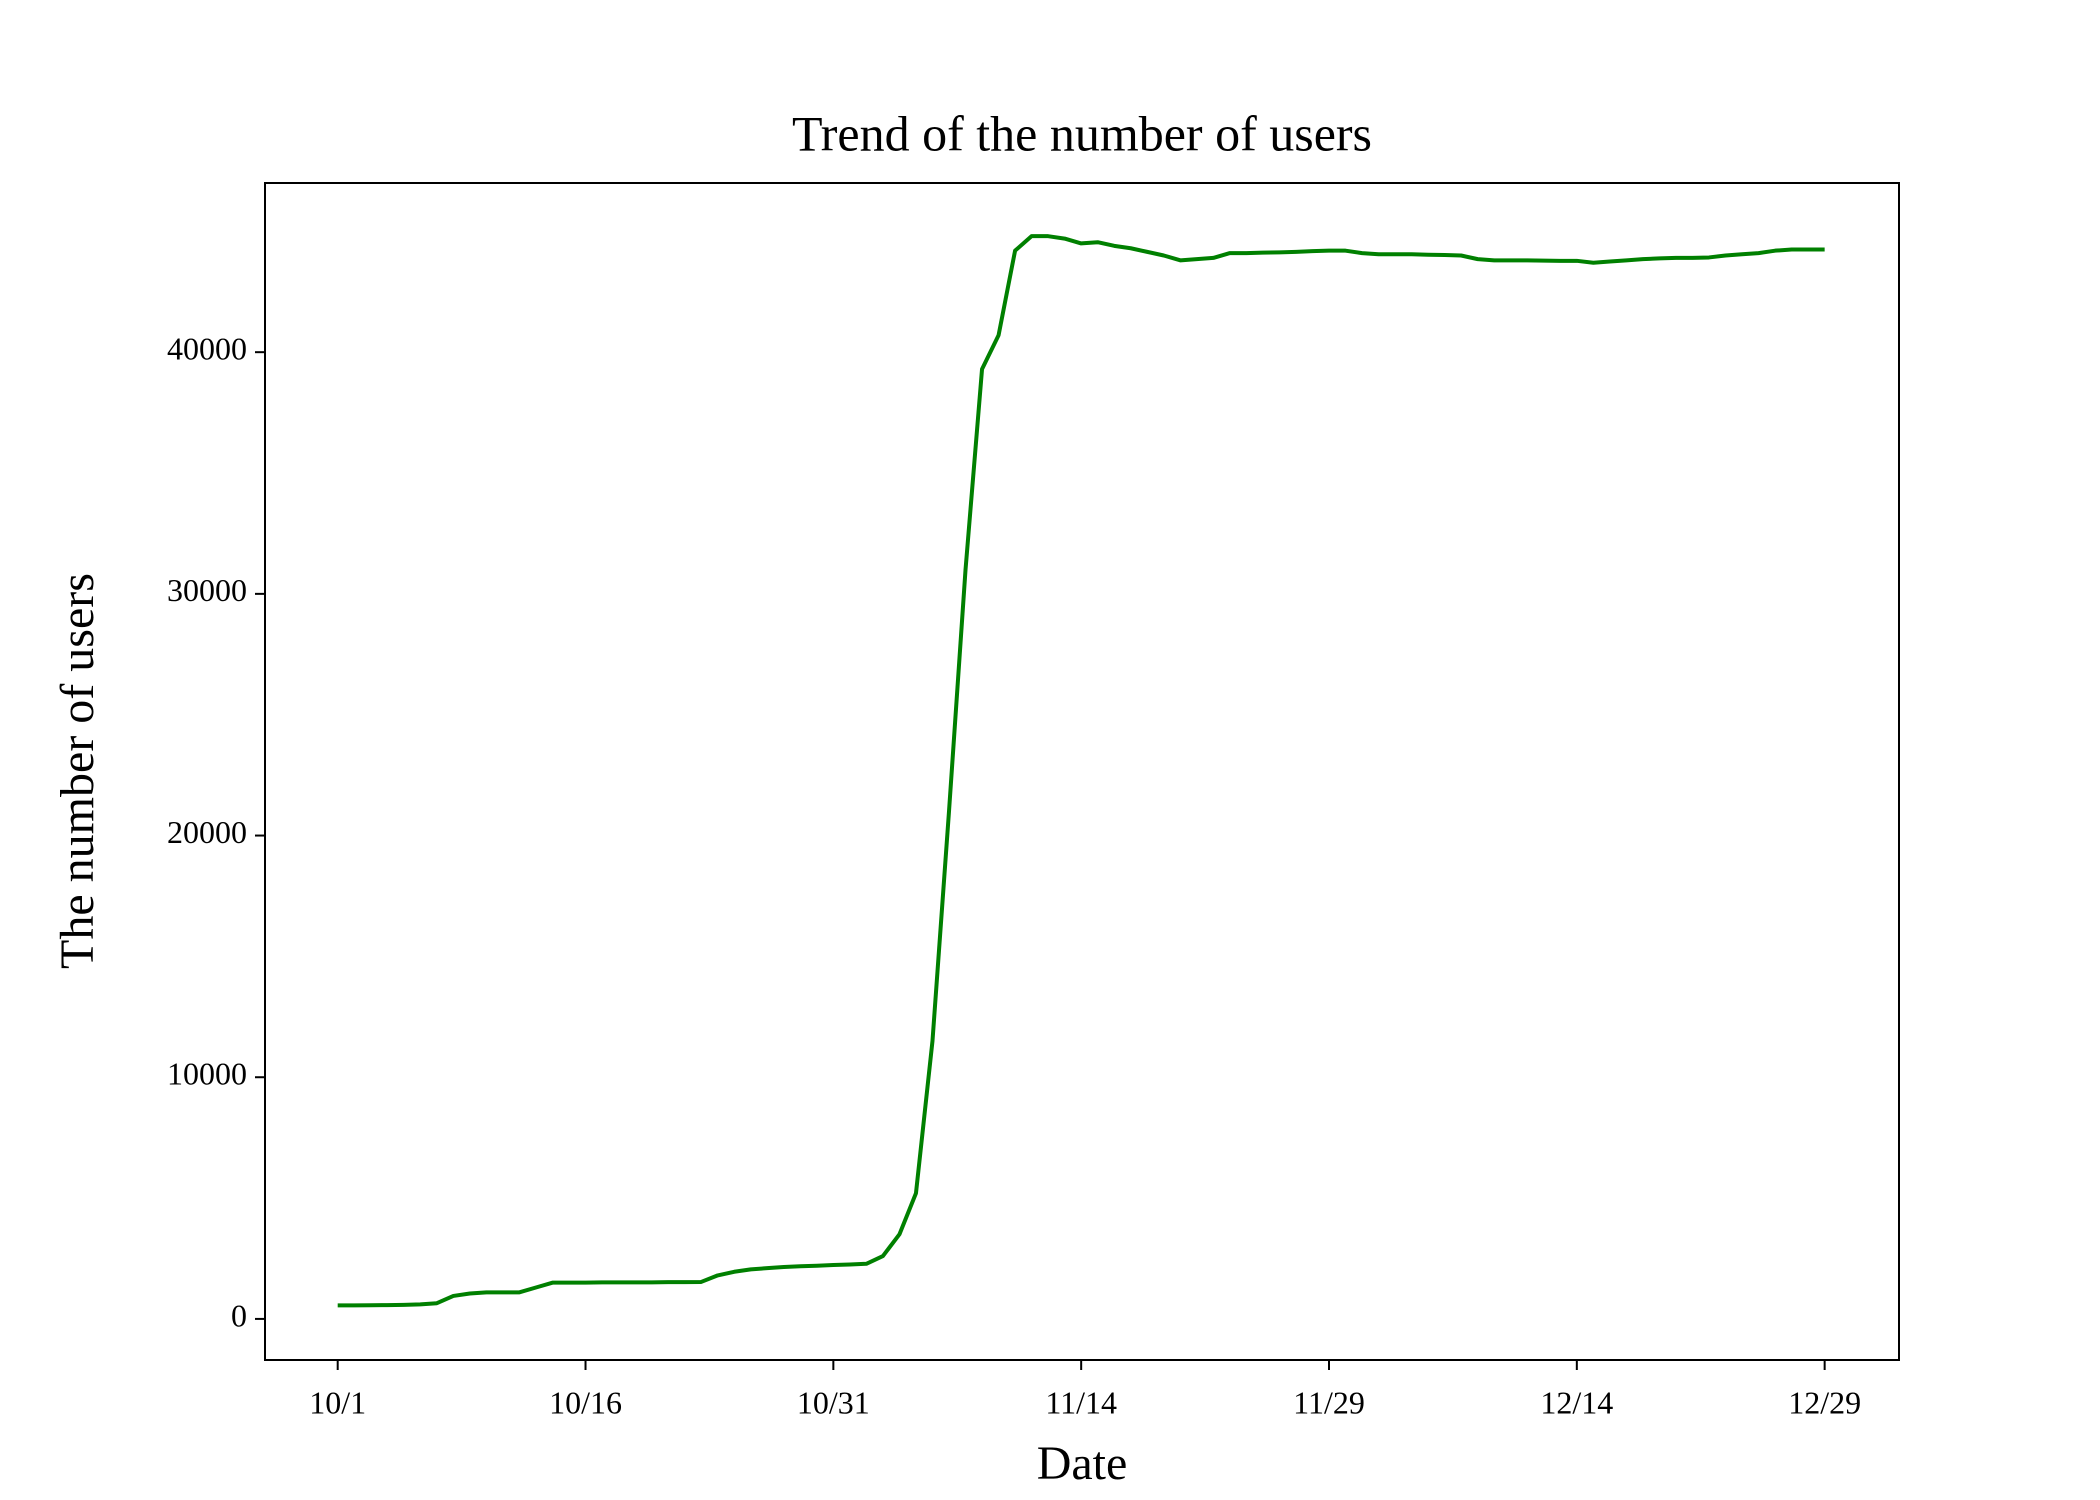 Image resolution: width=2100 pixels, height=1500 pixels. Describe the element at coordinates (239, 1315) in the screenshot. I see `y-tick-label: 0` at that location.